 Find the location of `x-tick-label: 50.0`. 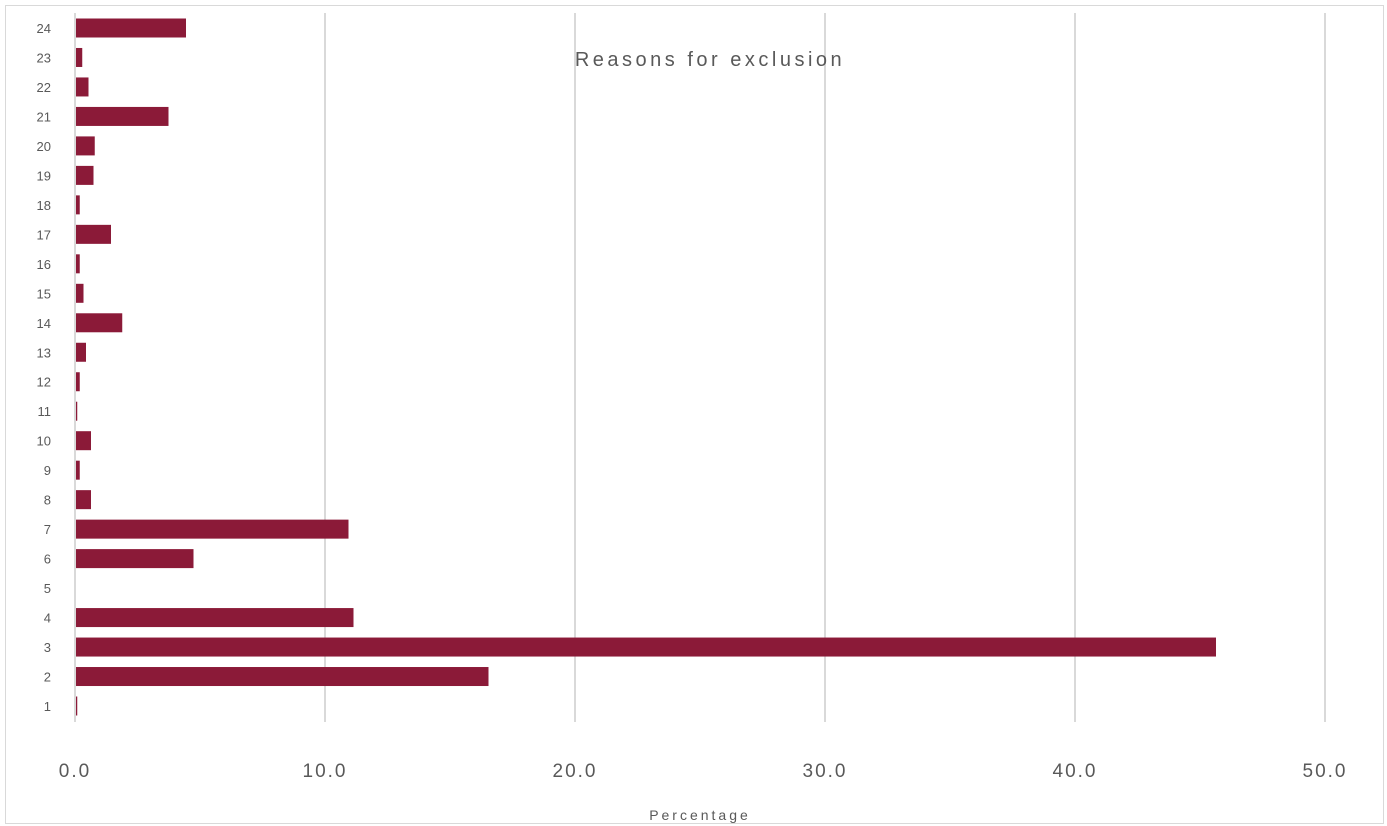

x-tick-label: 50.0 is located at coordinates (1325, 771).